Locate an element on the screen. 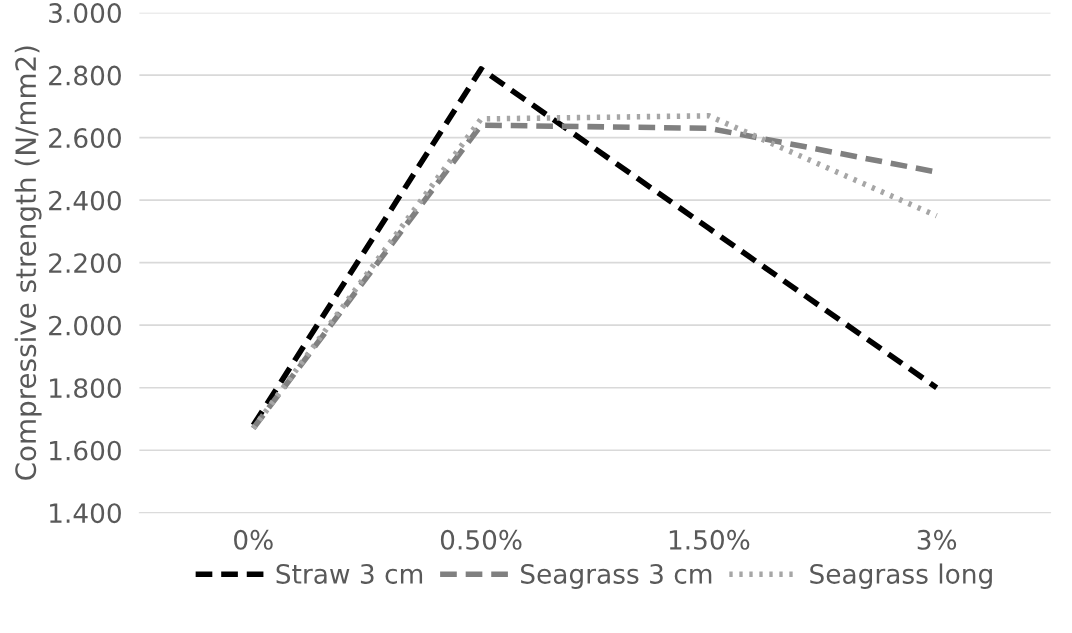 The width and height of the screenshot is (1072, 633). legend-label: Seagrass 3 cm is located at coordinates (616, 576).